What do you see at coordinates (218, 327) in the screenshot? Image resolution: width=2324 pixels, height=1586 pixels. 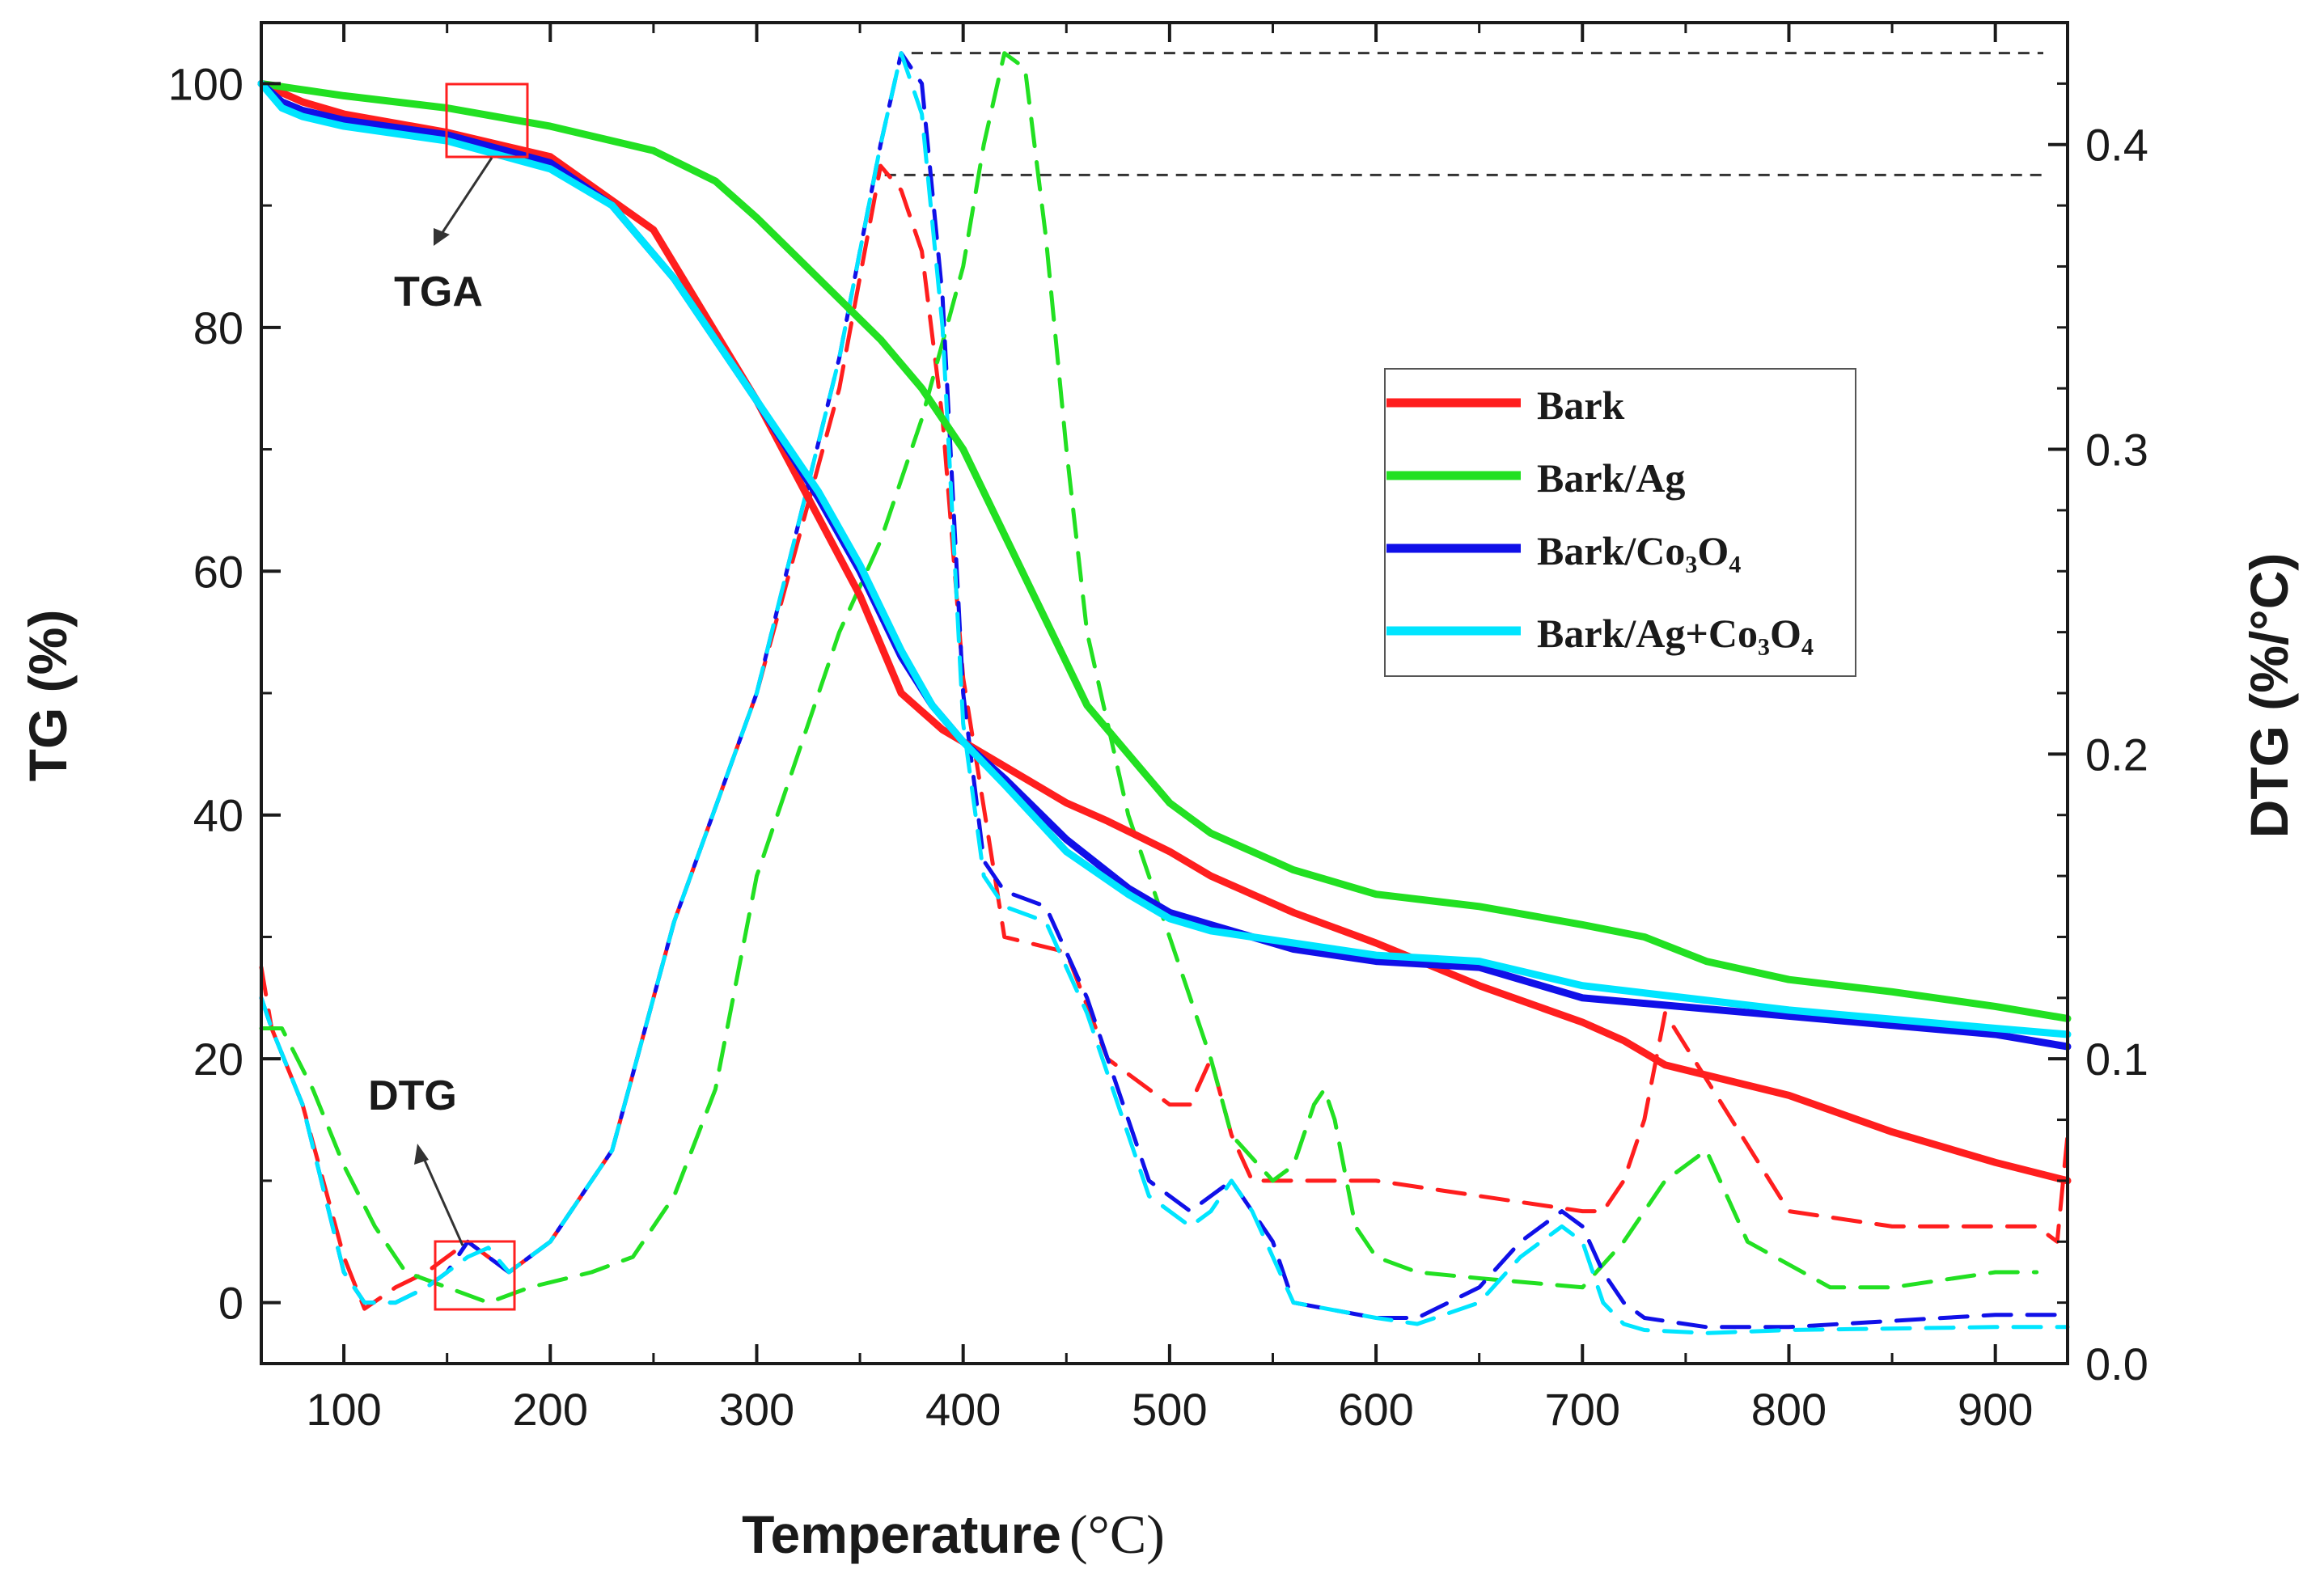 I see `y-tick-label: 80` at bounding box center [218, 327].